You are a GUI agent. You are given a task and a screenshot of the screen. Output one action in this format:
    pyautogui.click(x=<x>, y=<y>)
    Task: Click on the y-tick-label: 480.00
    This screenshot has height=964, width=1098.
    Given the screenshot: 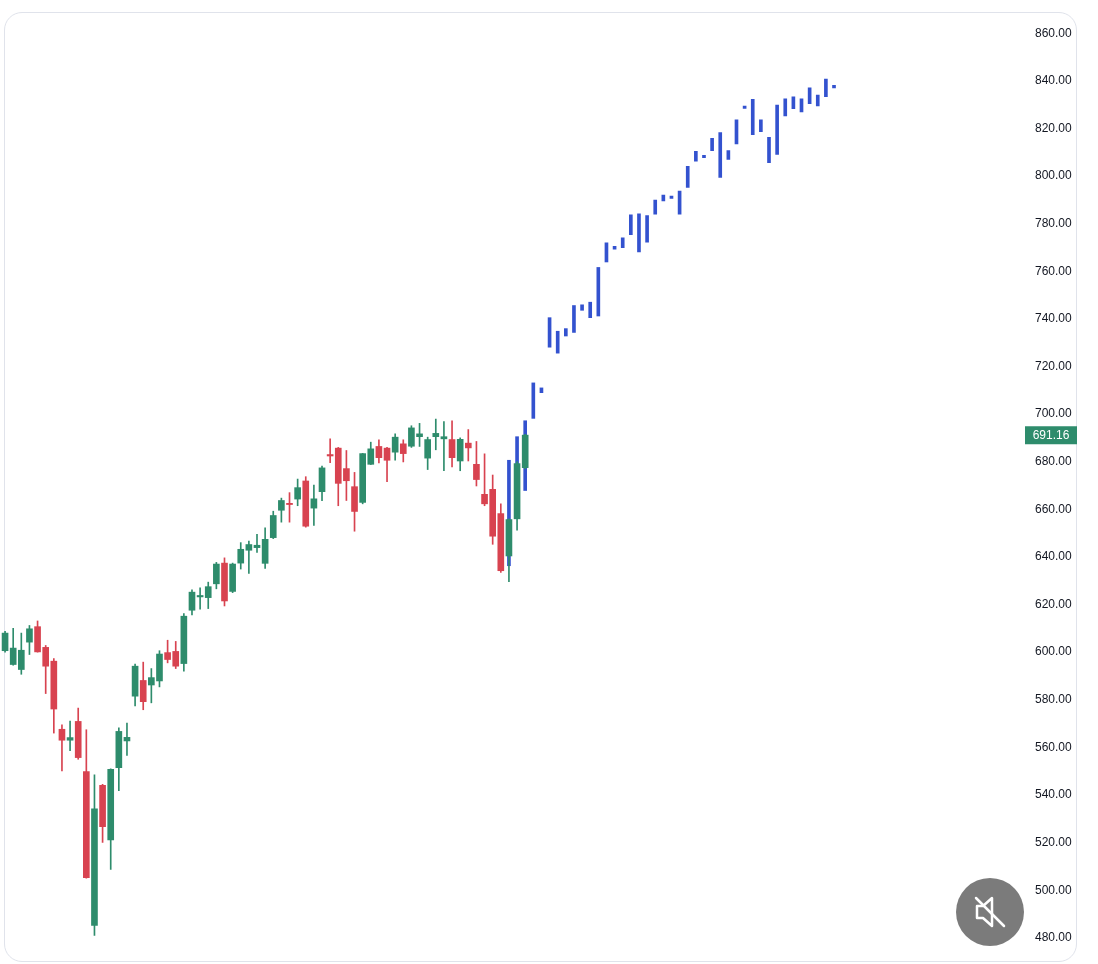 What is the action you would take?
    pyautogui.click(x=1054, y=937)
    